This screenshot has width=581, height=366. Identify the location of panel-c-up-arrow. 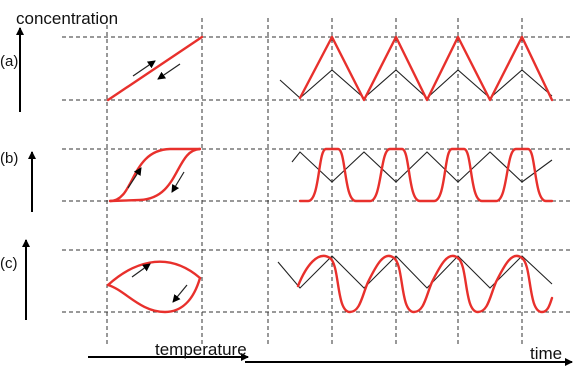
(141, 270).